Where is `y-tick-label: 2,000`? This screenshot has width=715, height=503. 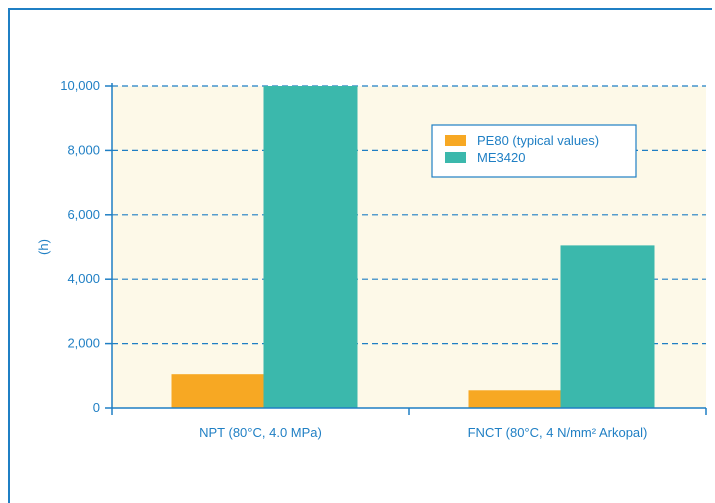
y-tick-label: 2,000 is located at coordinates (83, 343).